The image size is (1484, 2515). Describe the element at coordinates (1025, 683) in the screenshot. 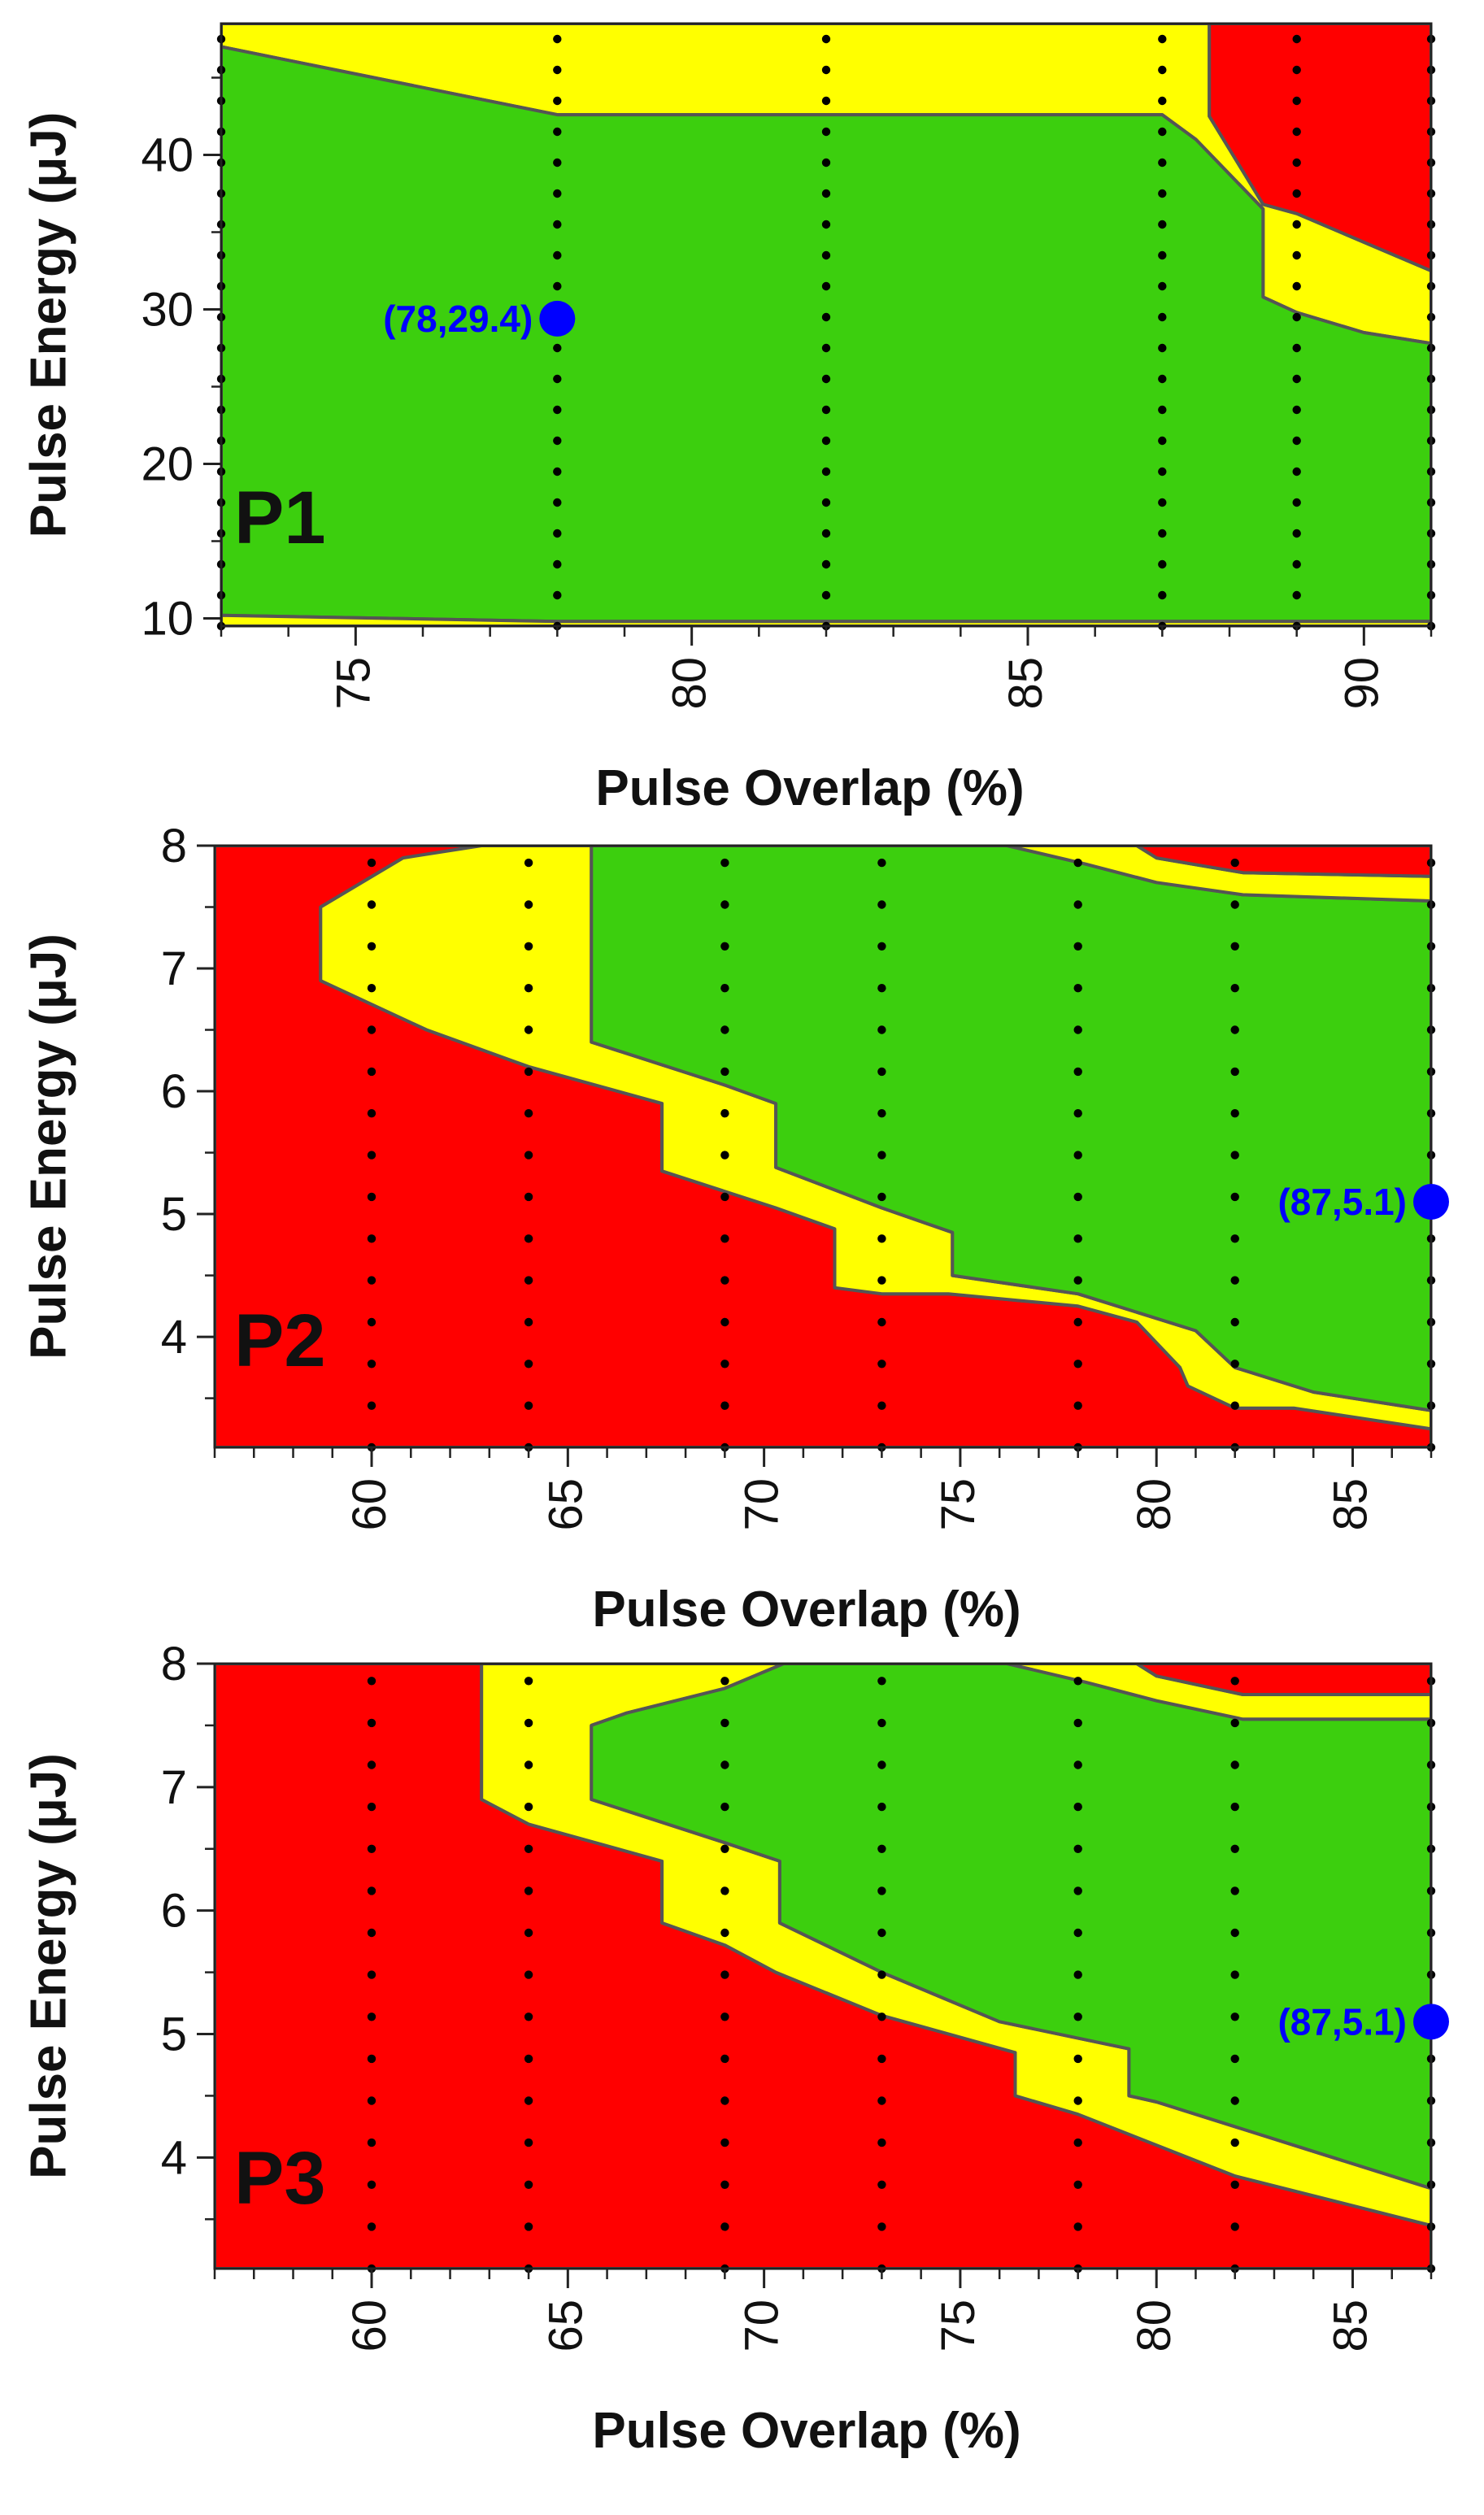

I see `p1-x-tick-label: 85` at that location.